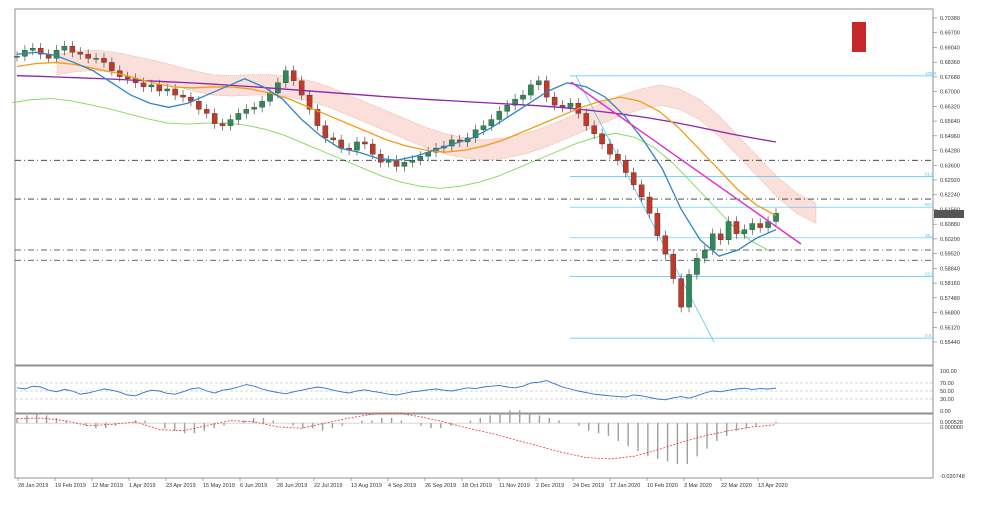  I want to click on y-tick-label: 0.56120, so click(950, 328).